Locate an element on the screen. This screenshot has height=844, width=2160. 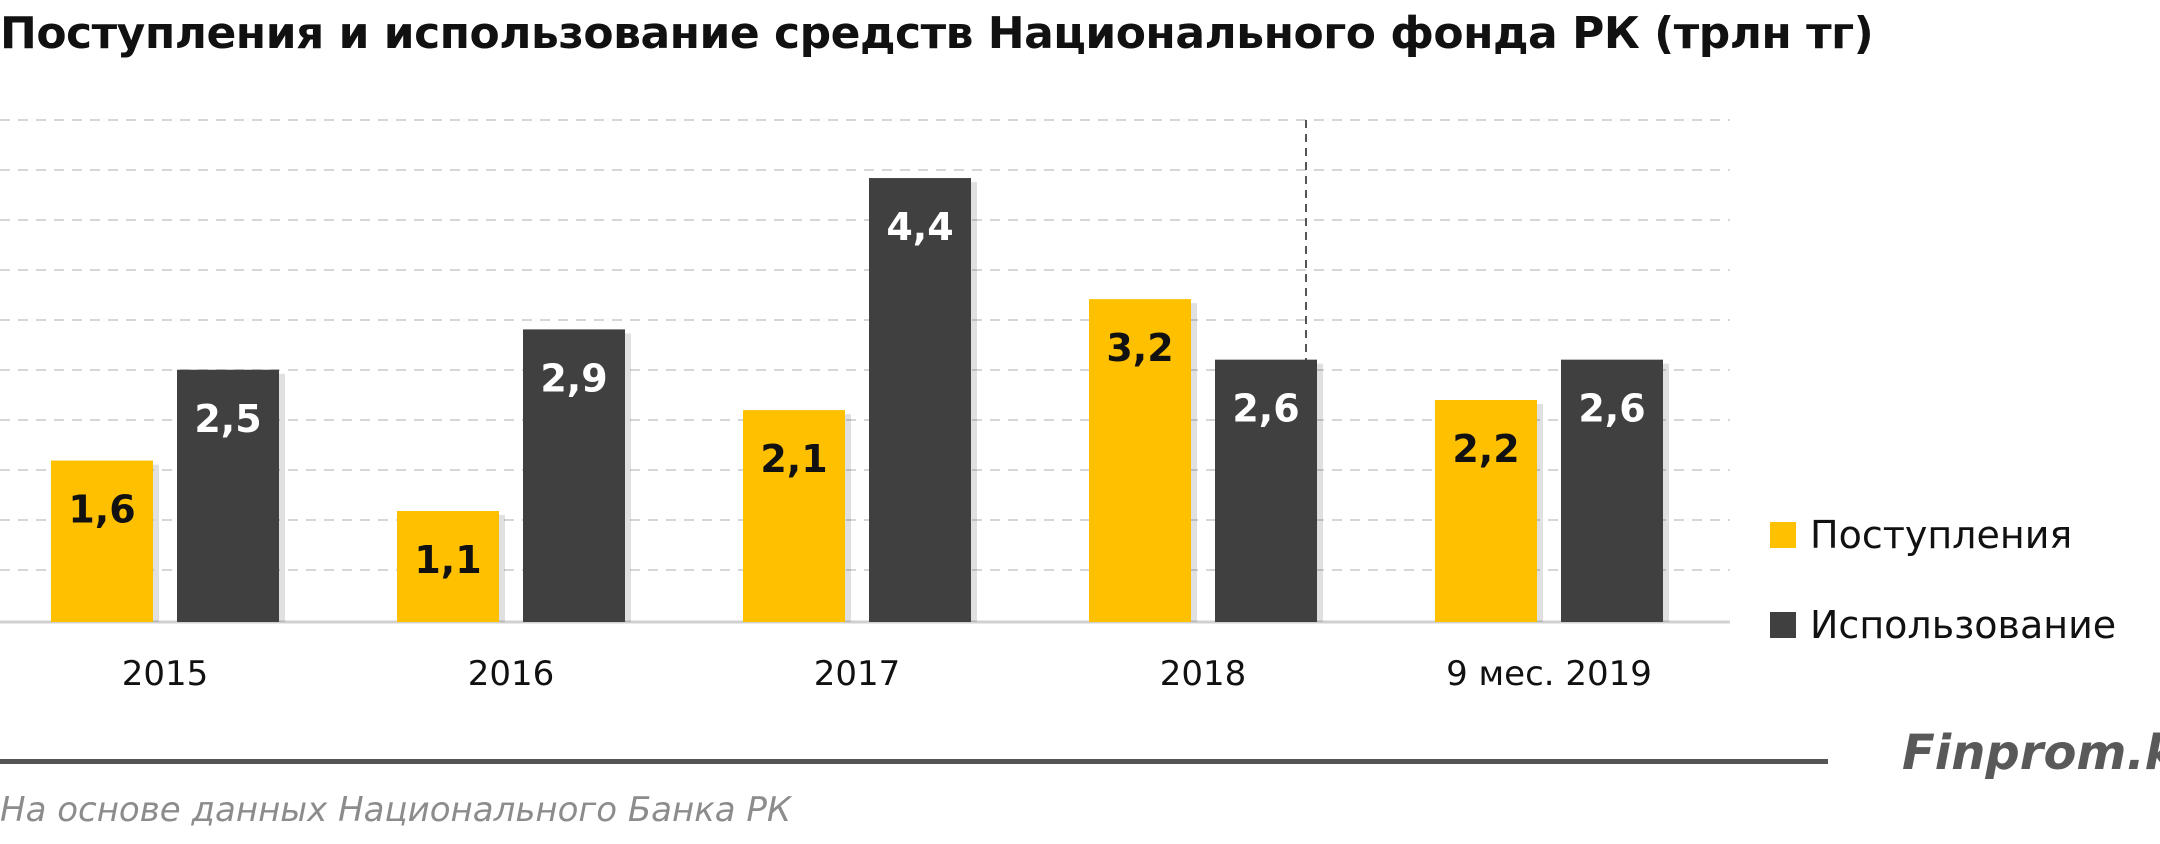
data-label-usage: 2,5 is located at coordinates (227, 419).